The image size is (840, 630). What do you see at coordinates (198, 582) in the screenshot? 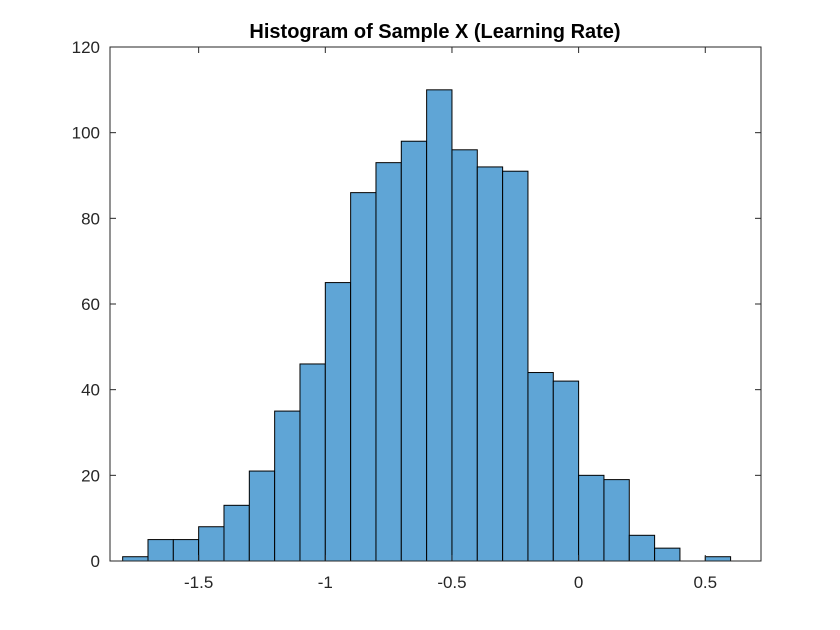
I see `x-tick-label: -1.5` at bounding box center [198, 582].